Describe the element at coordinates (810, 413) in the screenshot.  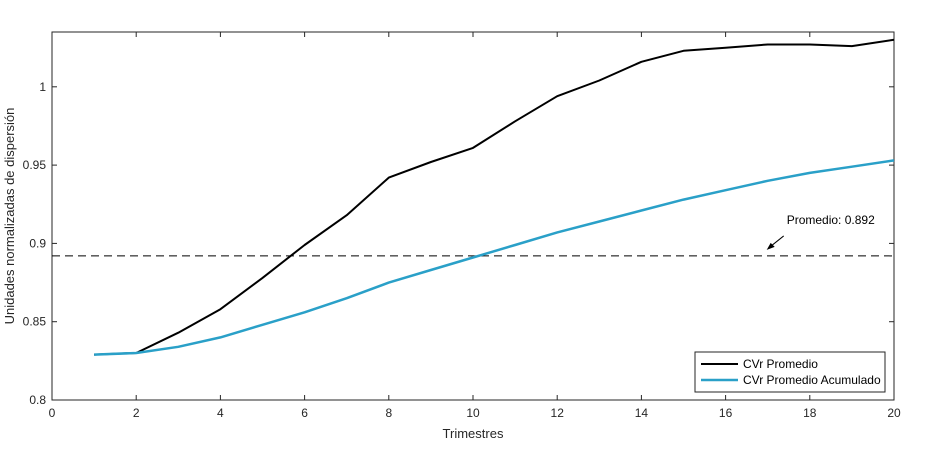
I see `x-tick-label: 18` at that location.